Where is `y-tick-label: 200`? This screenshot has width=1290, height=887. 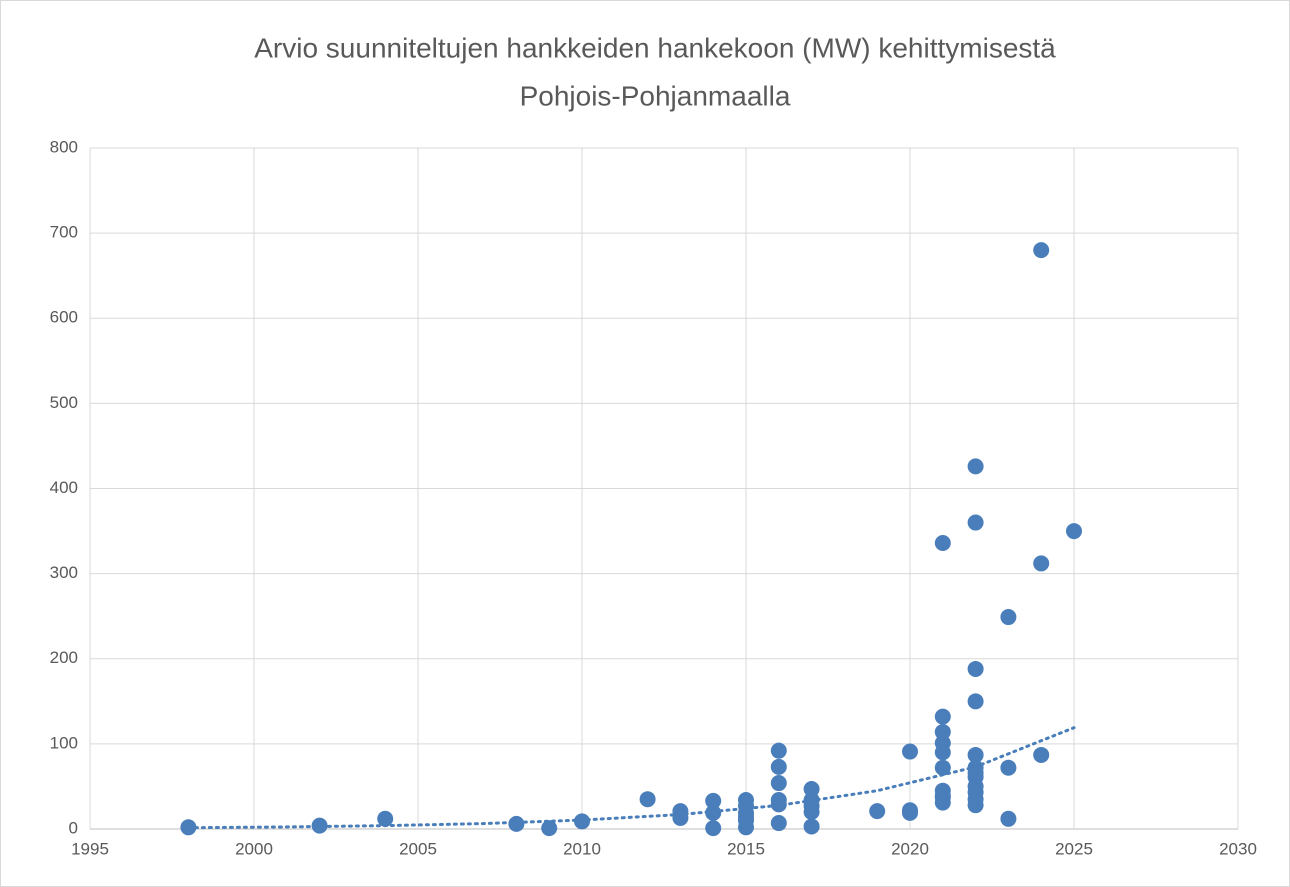
y-tick-label: 200 is located at coordinates (64, 657).